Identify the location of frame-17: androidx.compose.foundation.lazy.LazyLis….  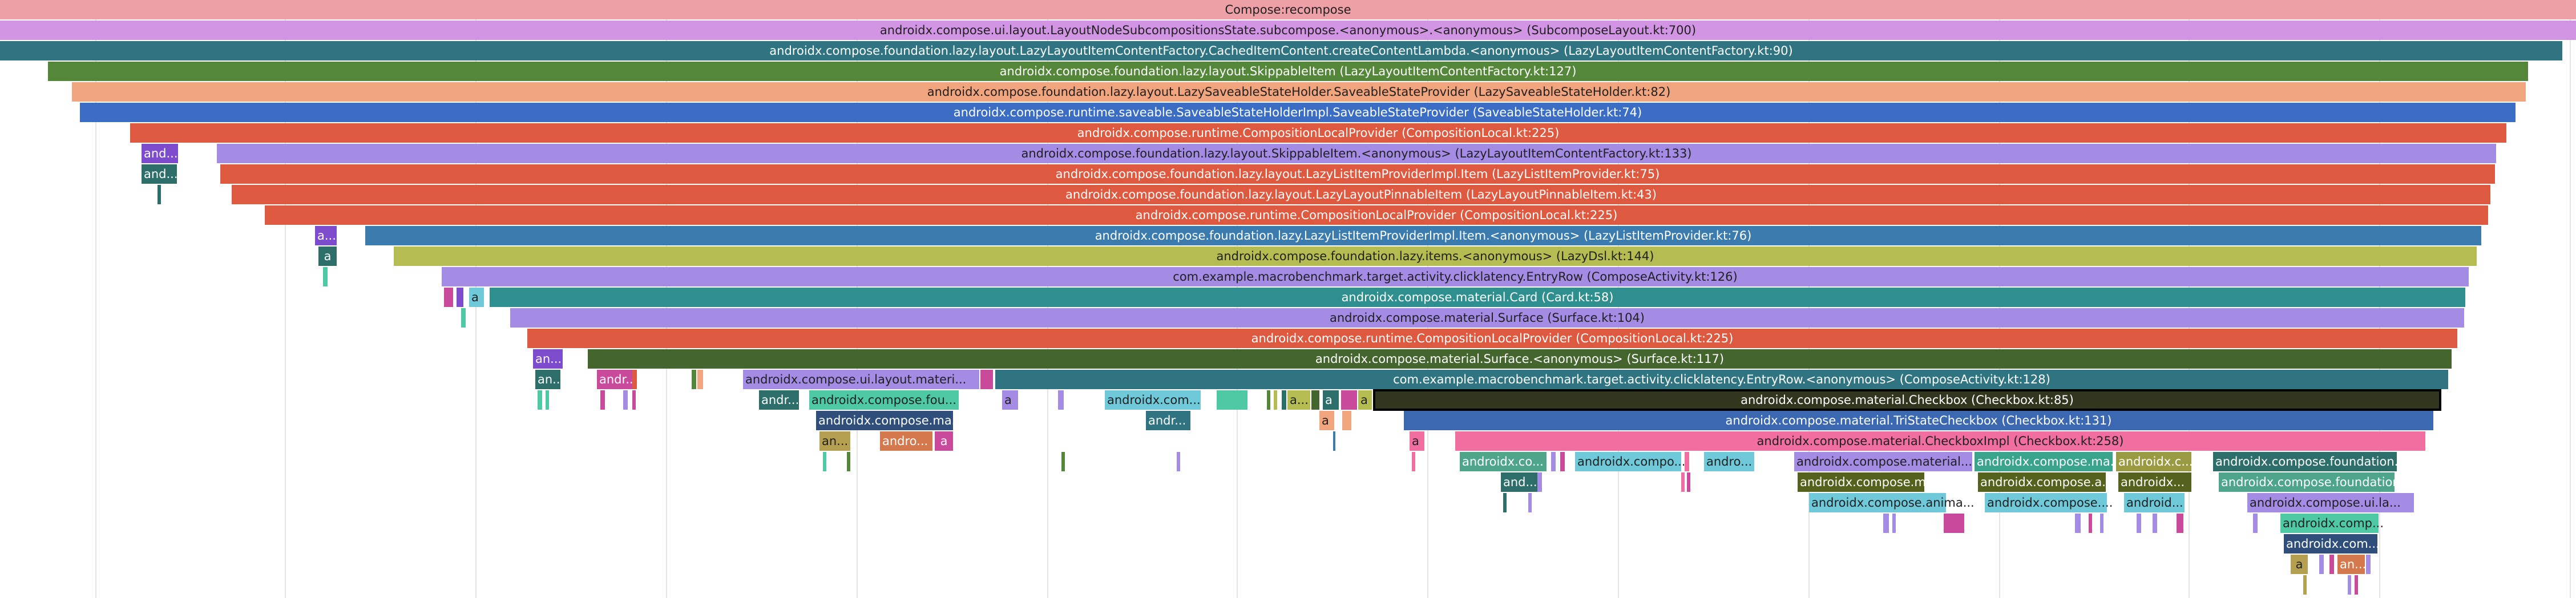
(1423, 235).